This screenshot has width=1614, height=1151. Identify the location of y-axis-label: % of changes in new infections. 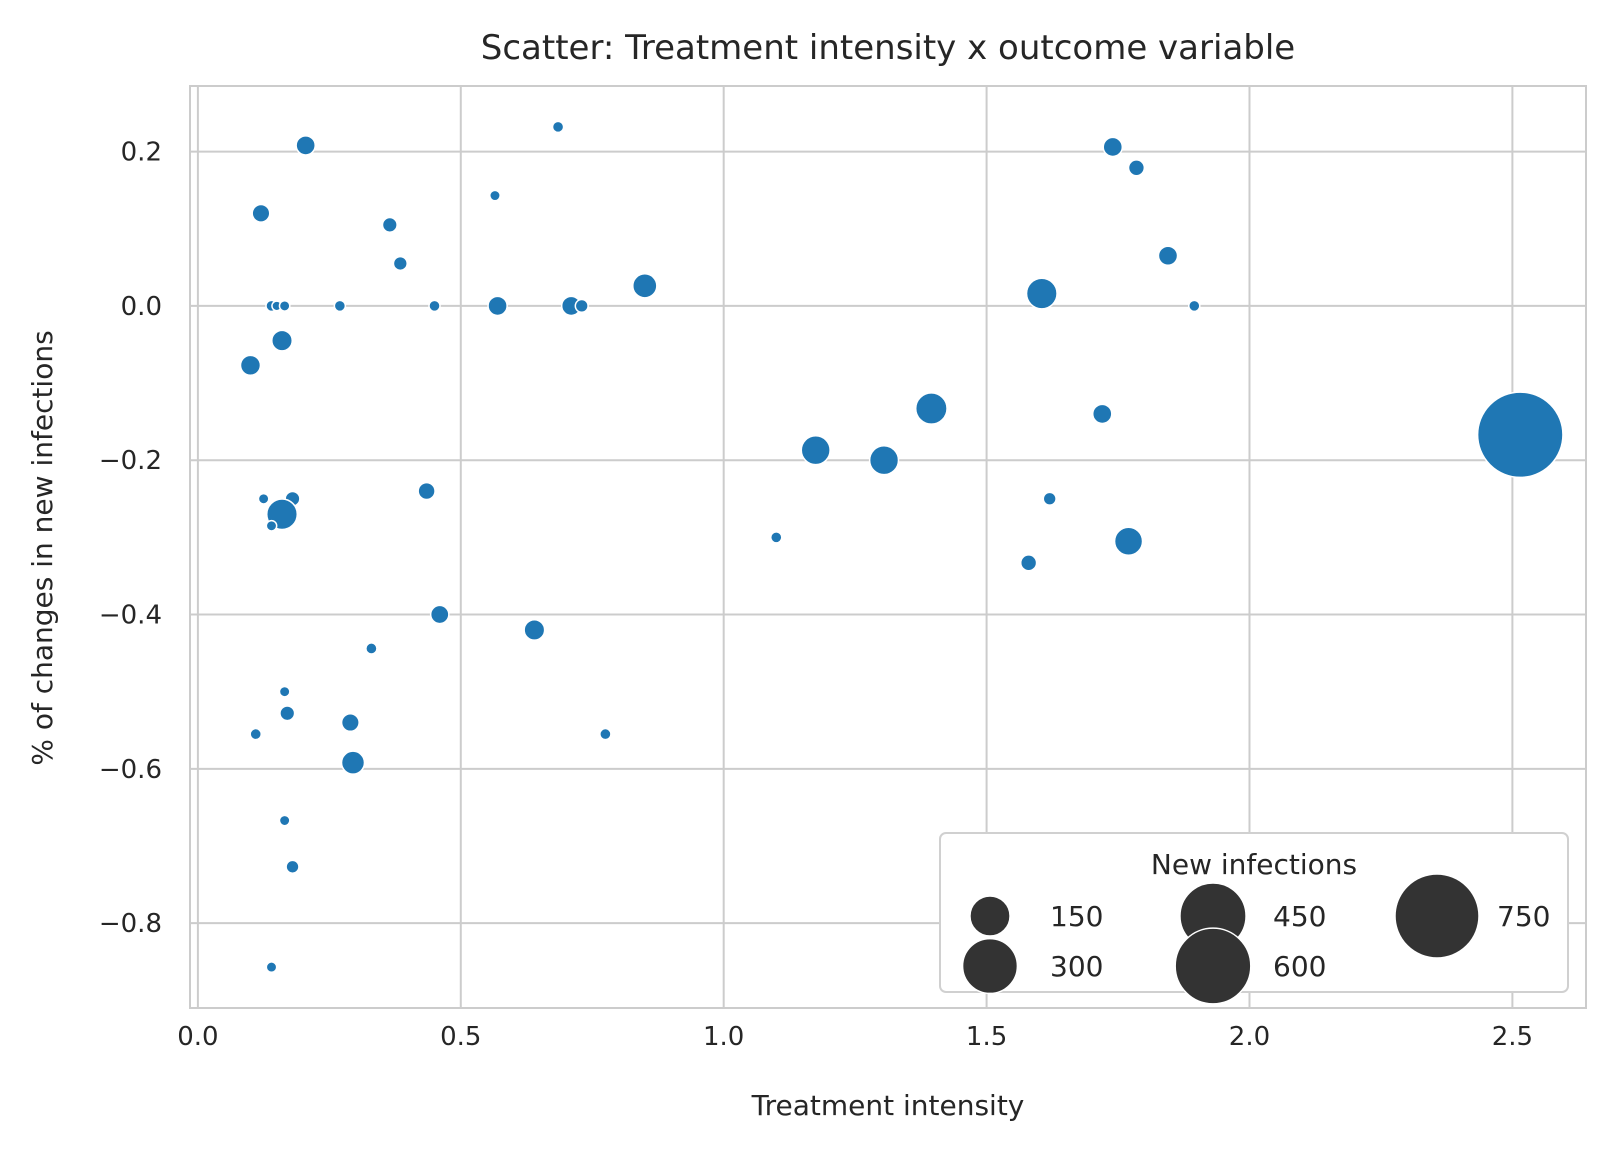
(42, 547).